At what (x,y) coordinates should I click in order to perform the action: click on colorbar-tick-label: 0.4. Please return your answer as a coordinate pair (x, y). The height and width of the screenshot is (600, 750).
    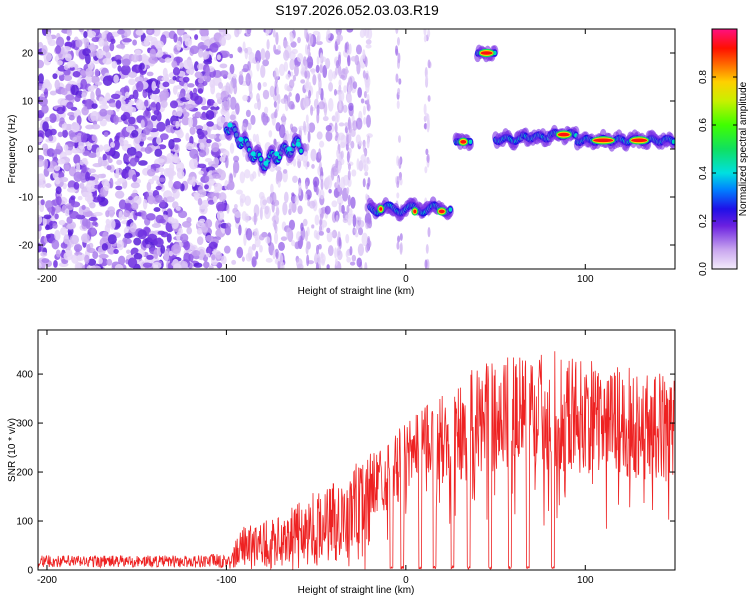
    Looking at the image, I should click on (703, 173).